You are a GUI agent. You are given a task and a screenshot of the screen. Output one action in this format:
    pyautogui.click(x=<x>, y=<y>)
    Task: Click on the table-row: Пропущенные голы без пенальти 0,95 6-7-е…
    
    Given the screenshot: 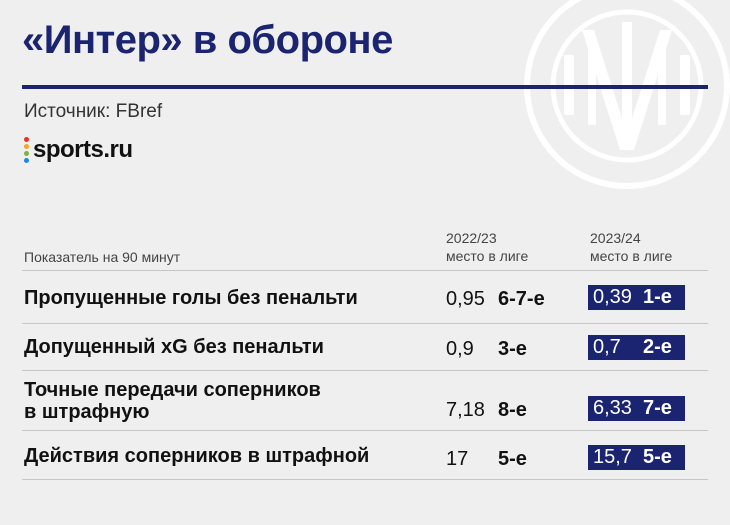 What is the action you would take?
    pyautogui.click(x=365, y=297)
    